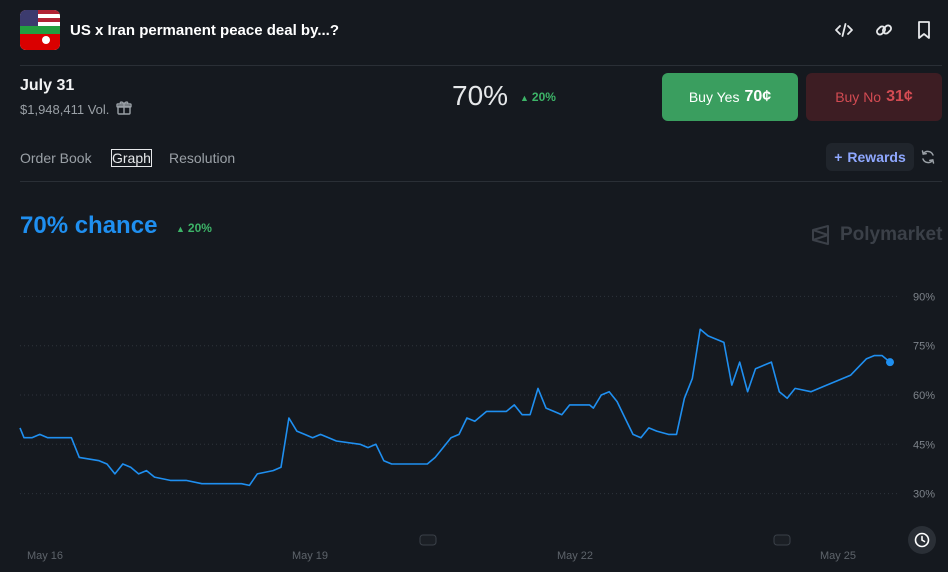  I want to click on tab-order-book: Order Book, so click(56, 158).